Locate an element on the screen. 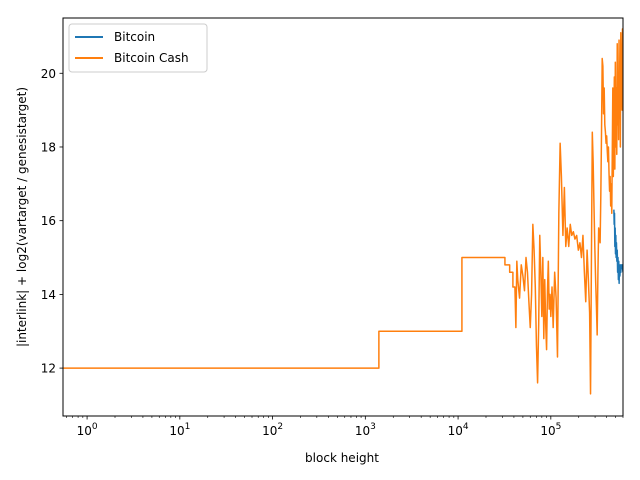 The image size is (640, 480). y-tick-label: 18 is located at coordinates (48, 147).